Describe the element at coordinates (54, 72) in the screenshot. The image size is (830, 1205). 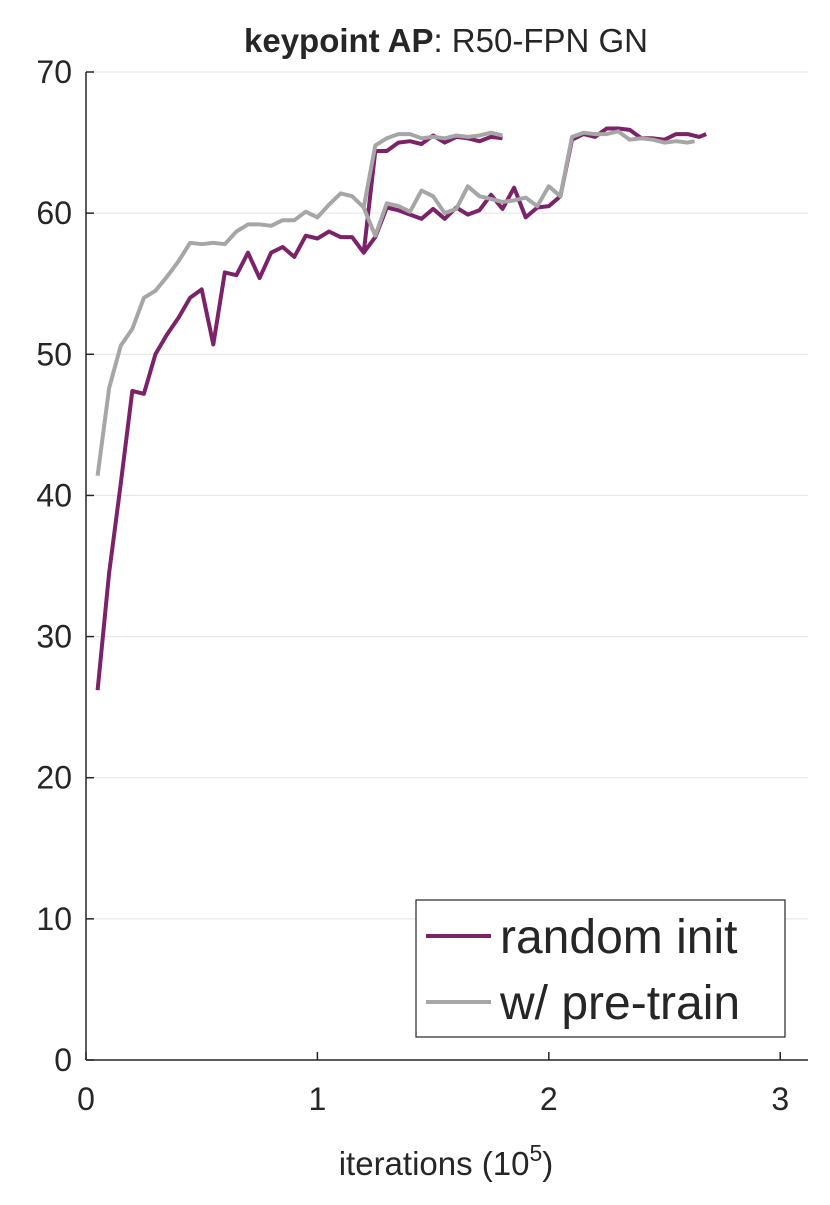
I see `y-tick-label: 70` at that location.